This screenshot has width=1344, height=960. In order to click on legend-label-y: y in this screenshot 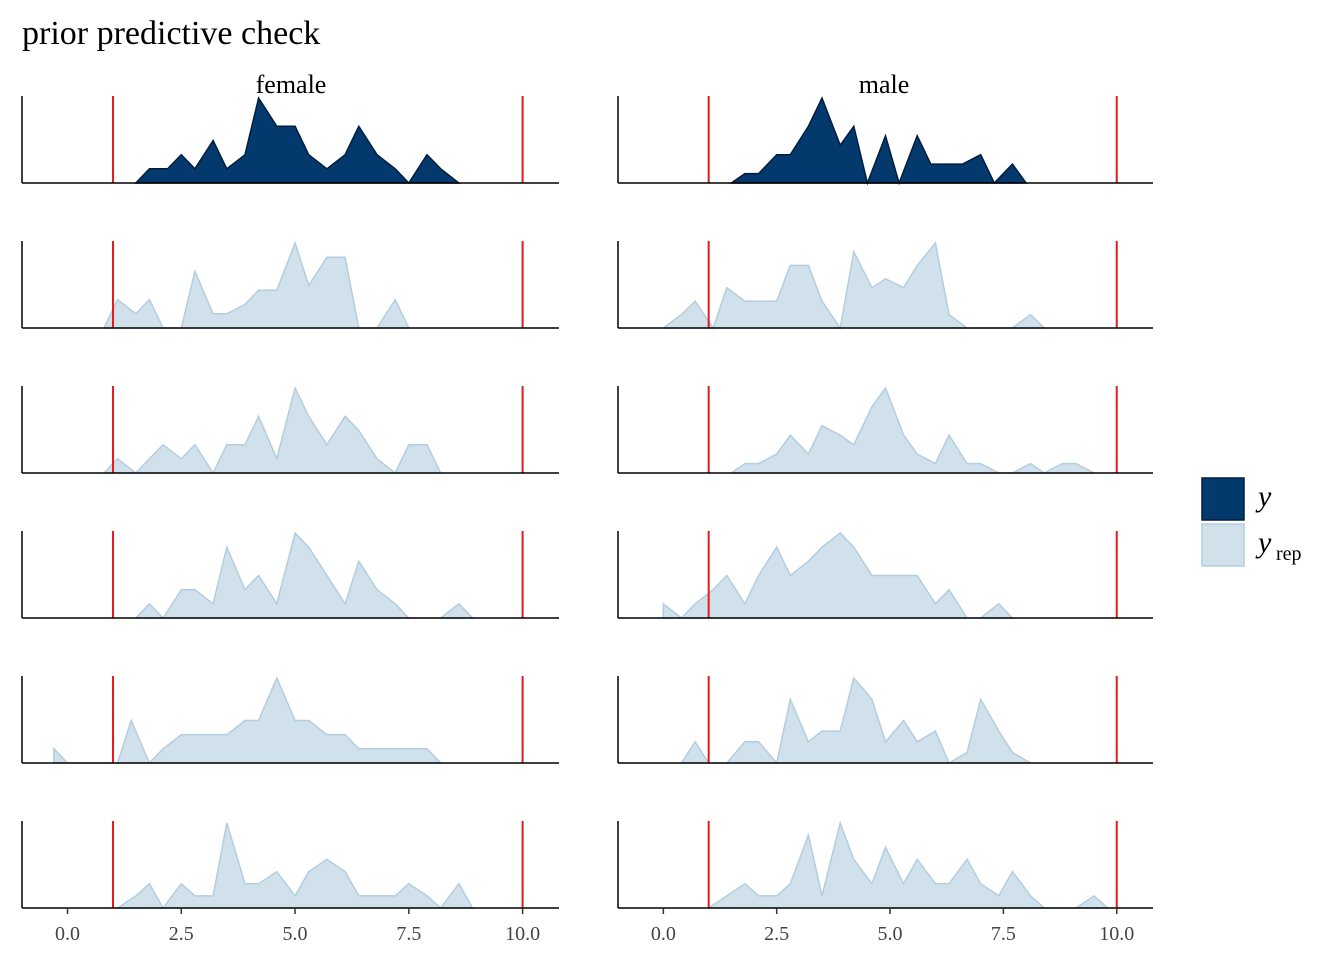, I will do `click(1263, 496)`.